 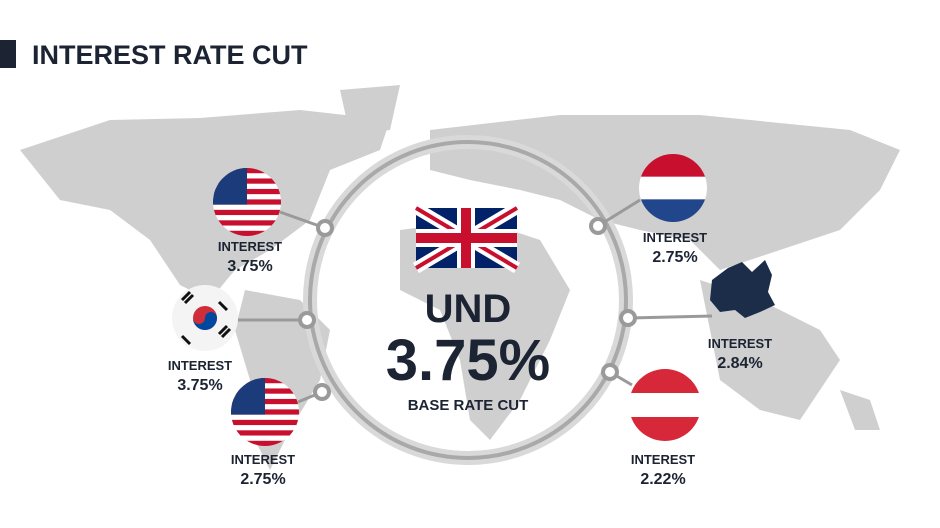 What do you see at coordinates (468, 405) in the screenshot?
I see `center-caption: BASE RATE CUT` at bounding box center [468, 405].